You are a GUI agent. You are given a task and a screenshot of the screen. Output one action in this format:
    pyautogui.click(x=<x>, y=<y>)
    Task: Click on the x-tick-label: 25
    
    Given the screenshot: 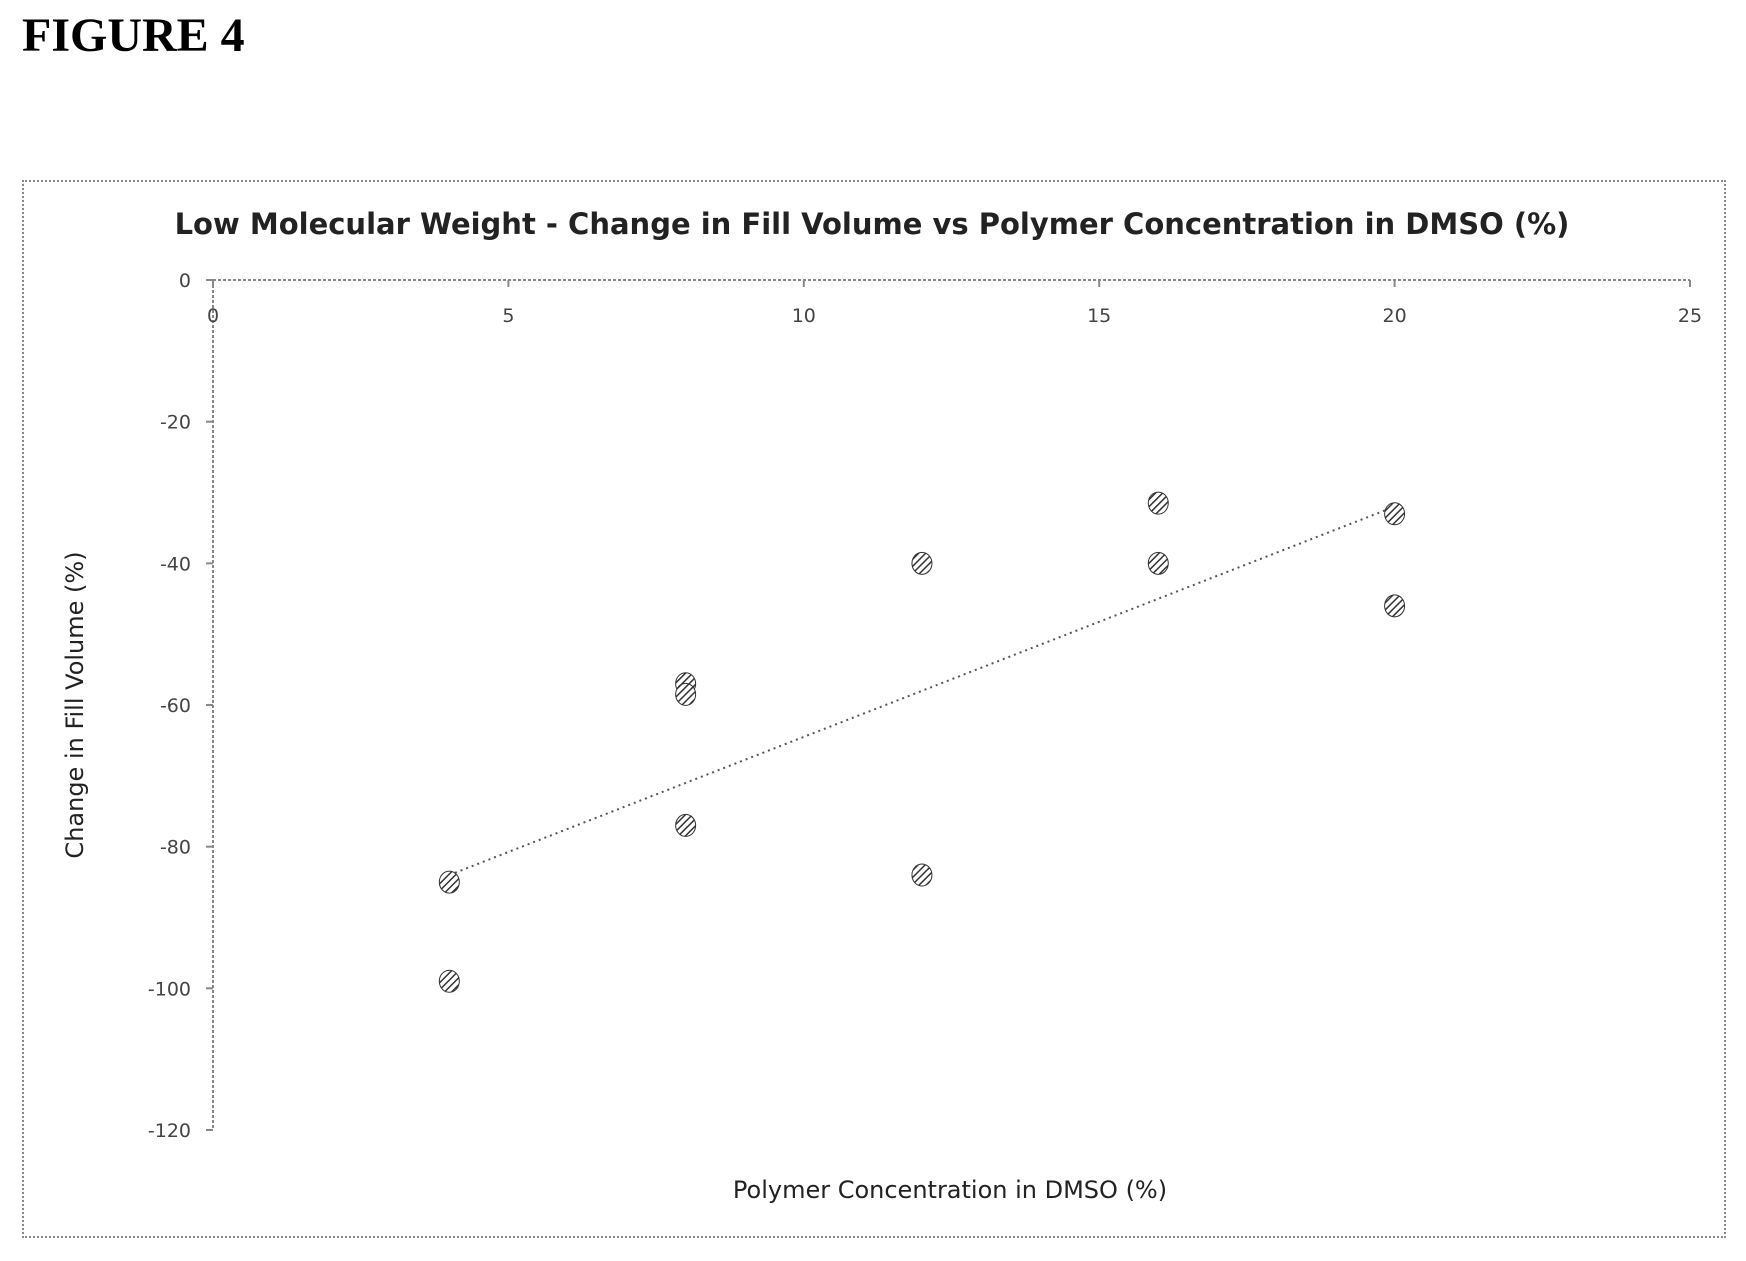 What is the action you would take?
    pyautogui.click(x=1690, y=316)
    